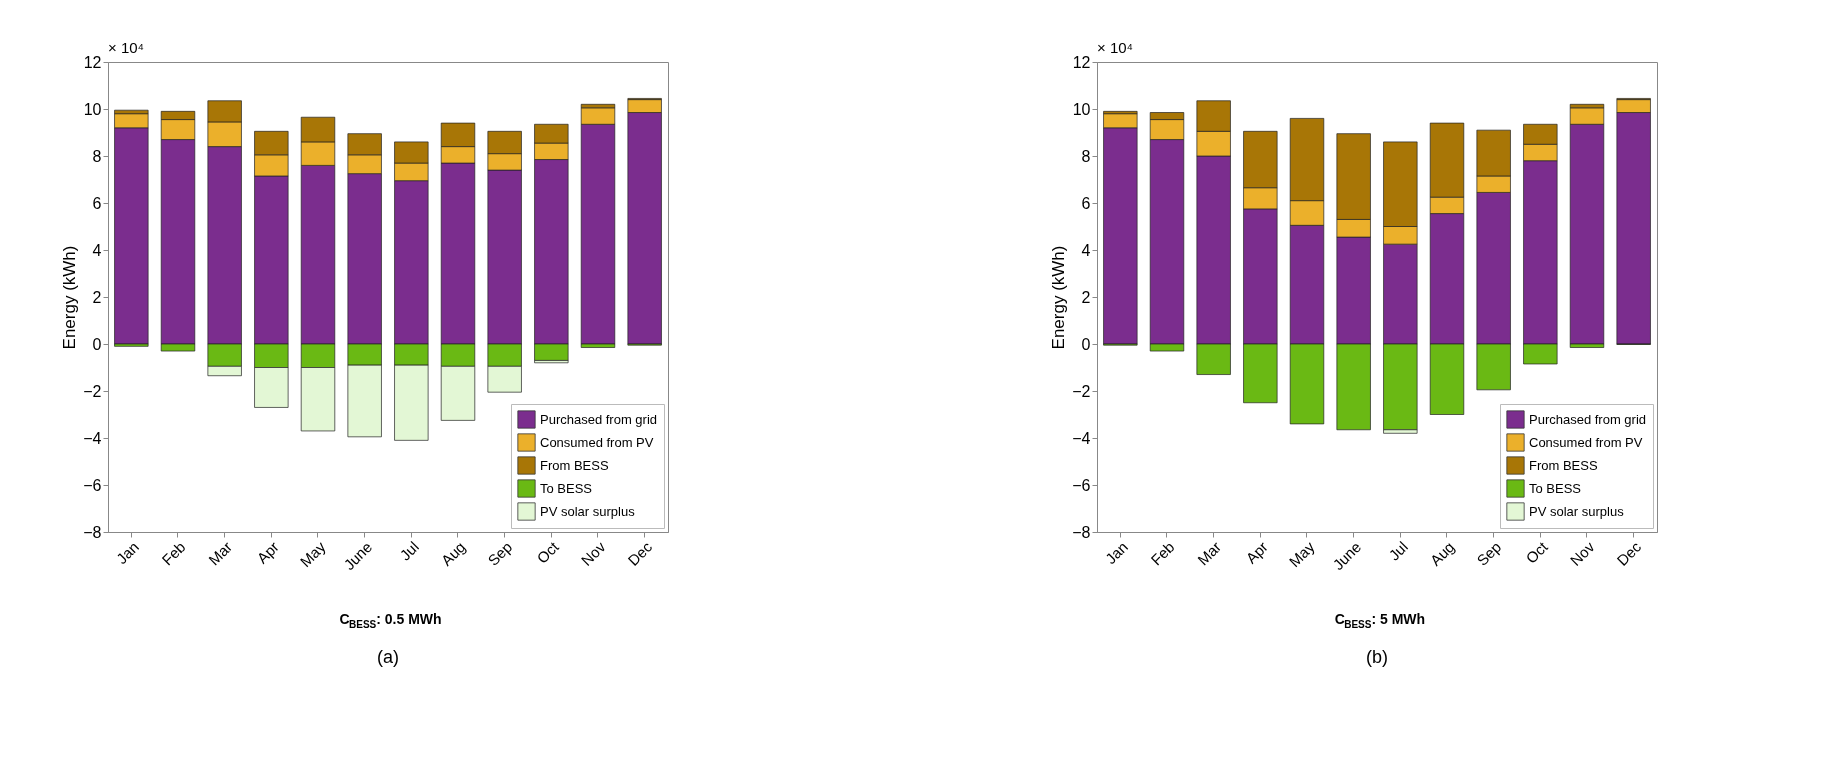 The height and width of the screenshot is (767, 1829). What do you see at coordinates (388, 657) in the screenshot?
I see `text: (a)` at bounding box center [388, 657].